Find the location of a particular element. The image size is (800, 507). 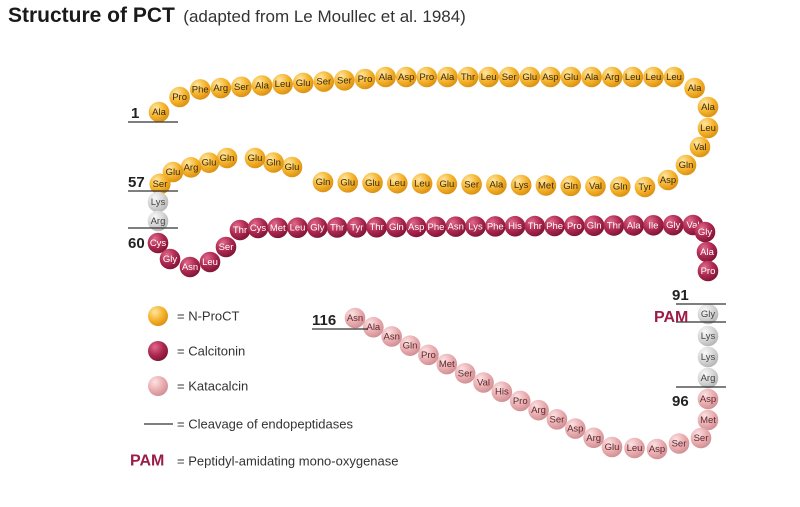

residue-nproct-row1-7: Leu is located at coordinates (282, 84).